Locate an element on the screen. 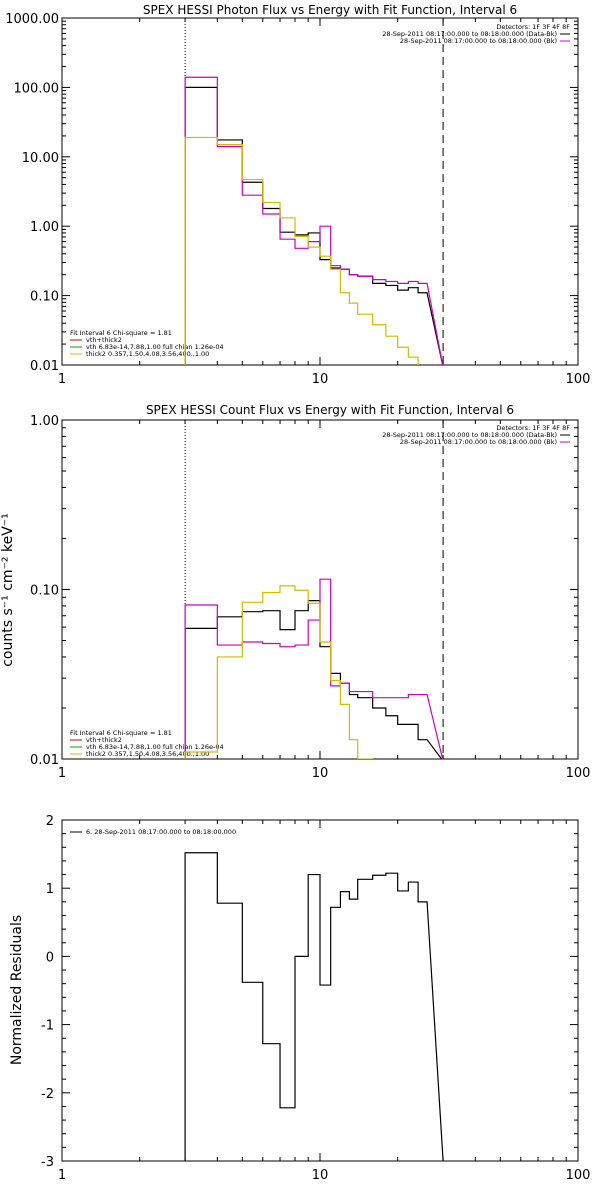 The width and height of the screenshot is (600, 1200). panel3-x-tick-label: 1 is located at coordinates (62, 1175).